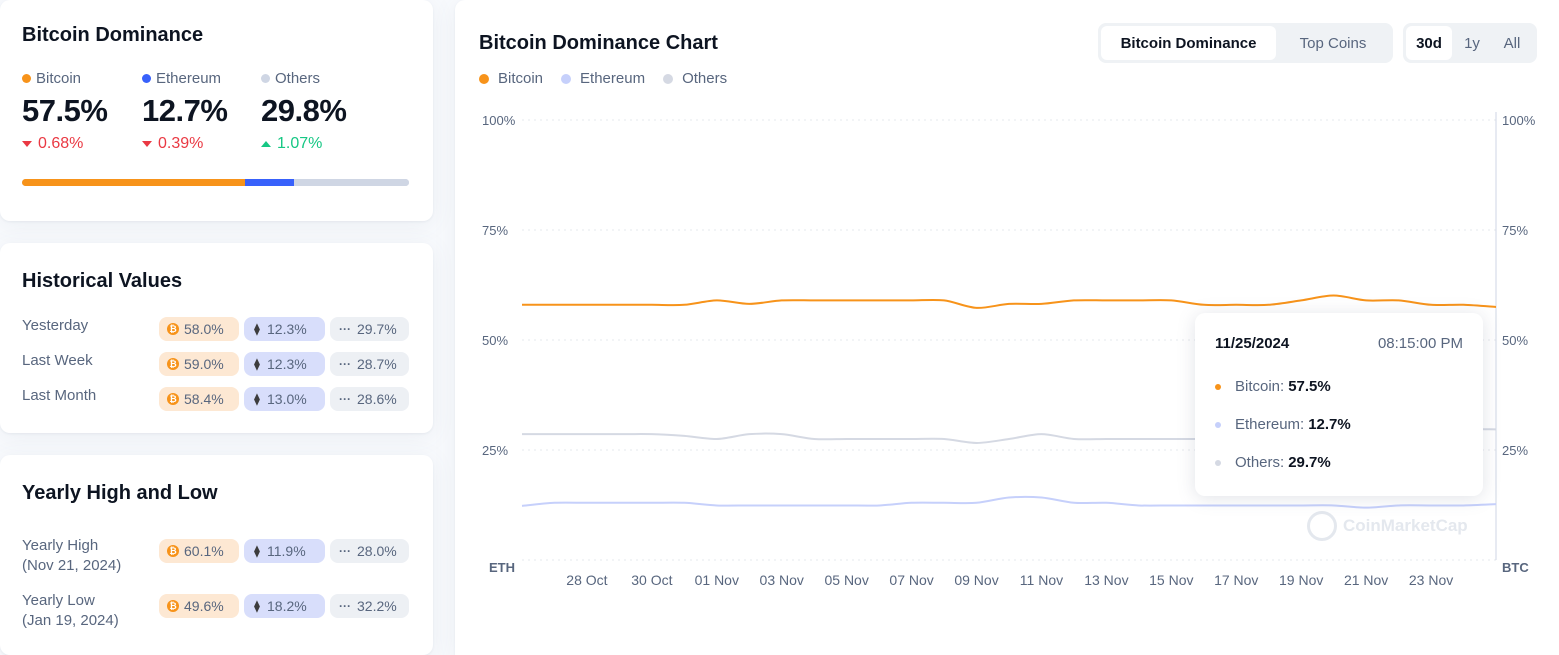  I want to click on historical-row-label: Last Week, so click(57, 360).